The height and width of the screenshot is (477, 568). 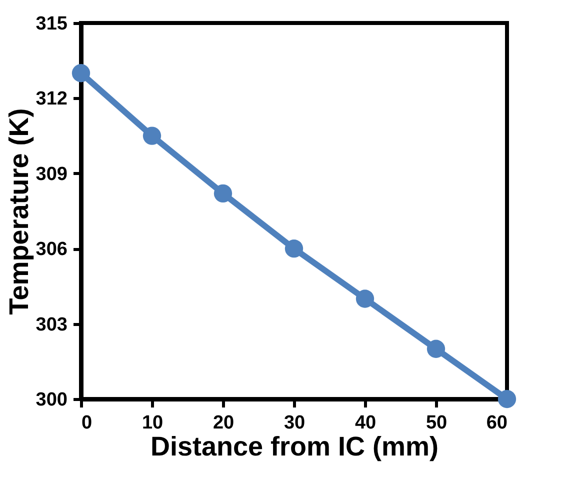 What do you see at coordinates (52, 174) in the screenshot?
I see `y-tick-label: 309` at bounding box center [52, 174].